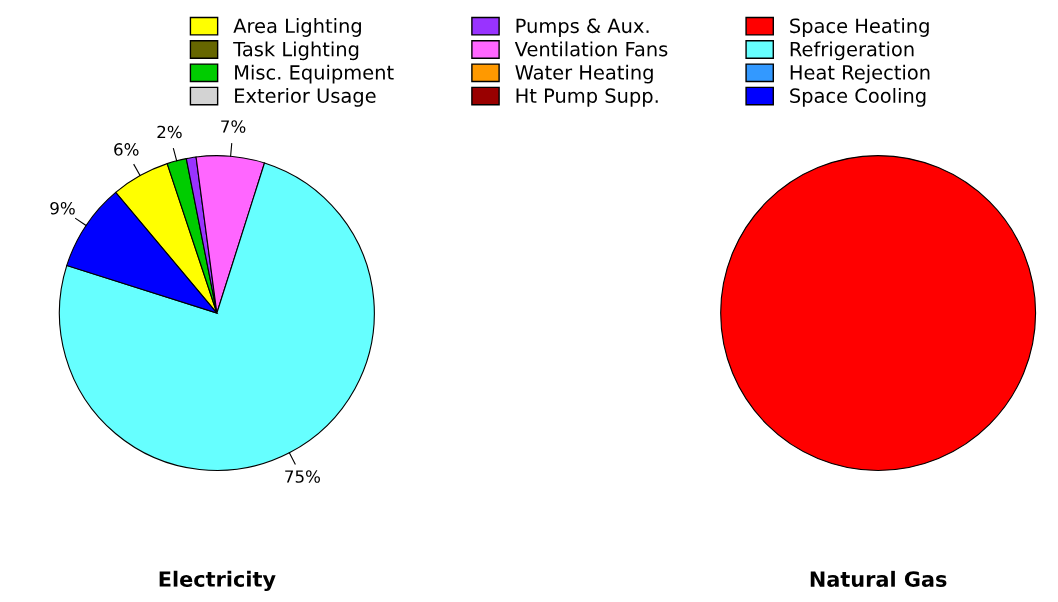  I want to click on legend-label: Space Heating, so click(859, 27).